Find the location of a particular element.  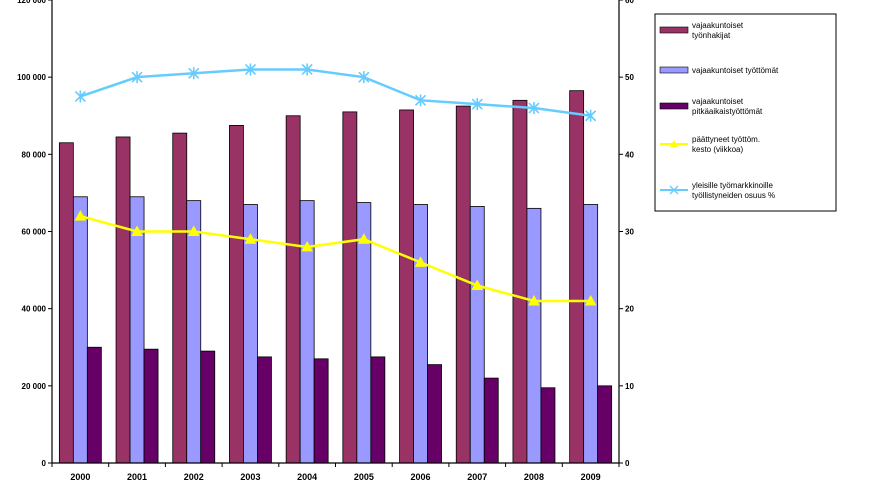

bar-2-2002 is located at coordinates (208, 407).